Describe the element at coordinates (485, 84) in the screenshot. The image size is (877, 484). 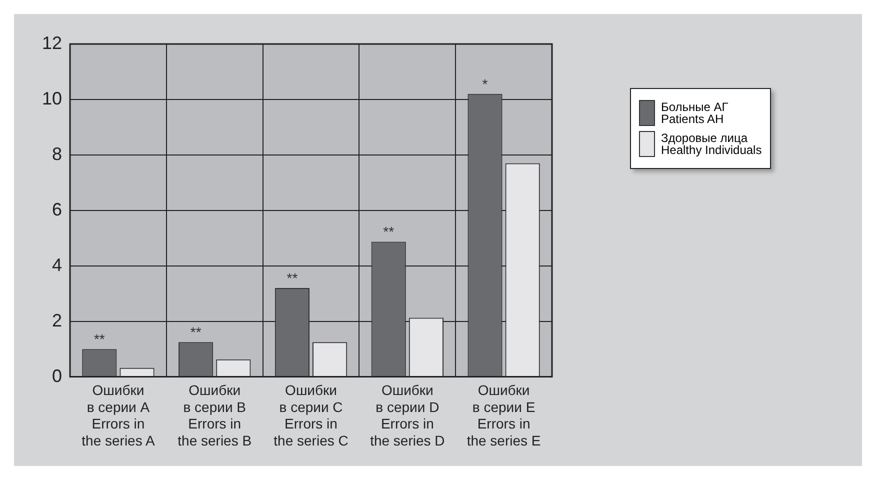
I see `annotation: *` at that location.